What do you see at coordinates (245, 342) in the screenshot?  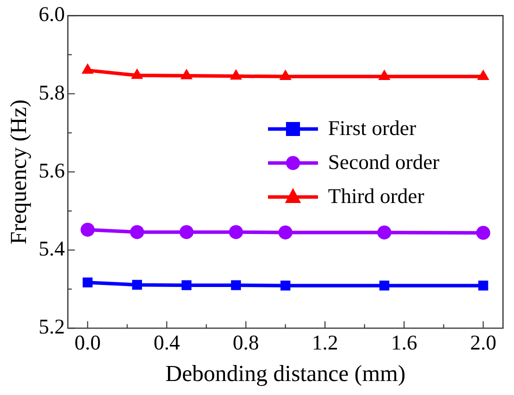 I see `x-tick-label: 0.8` at bounding box center [245, 342].